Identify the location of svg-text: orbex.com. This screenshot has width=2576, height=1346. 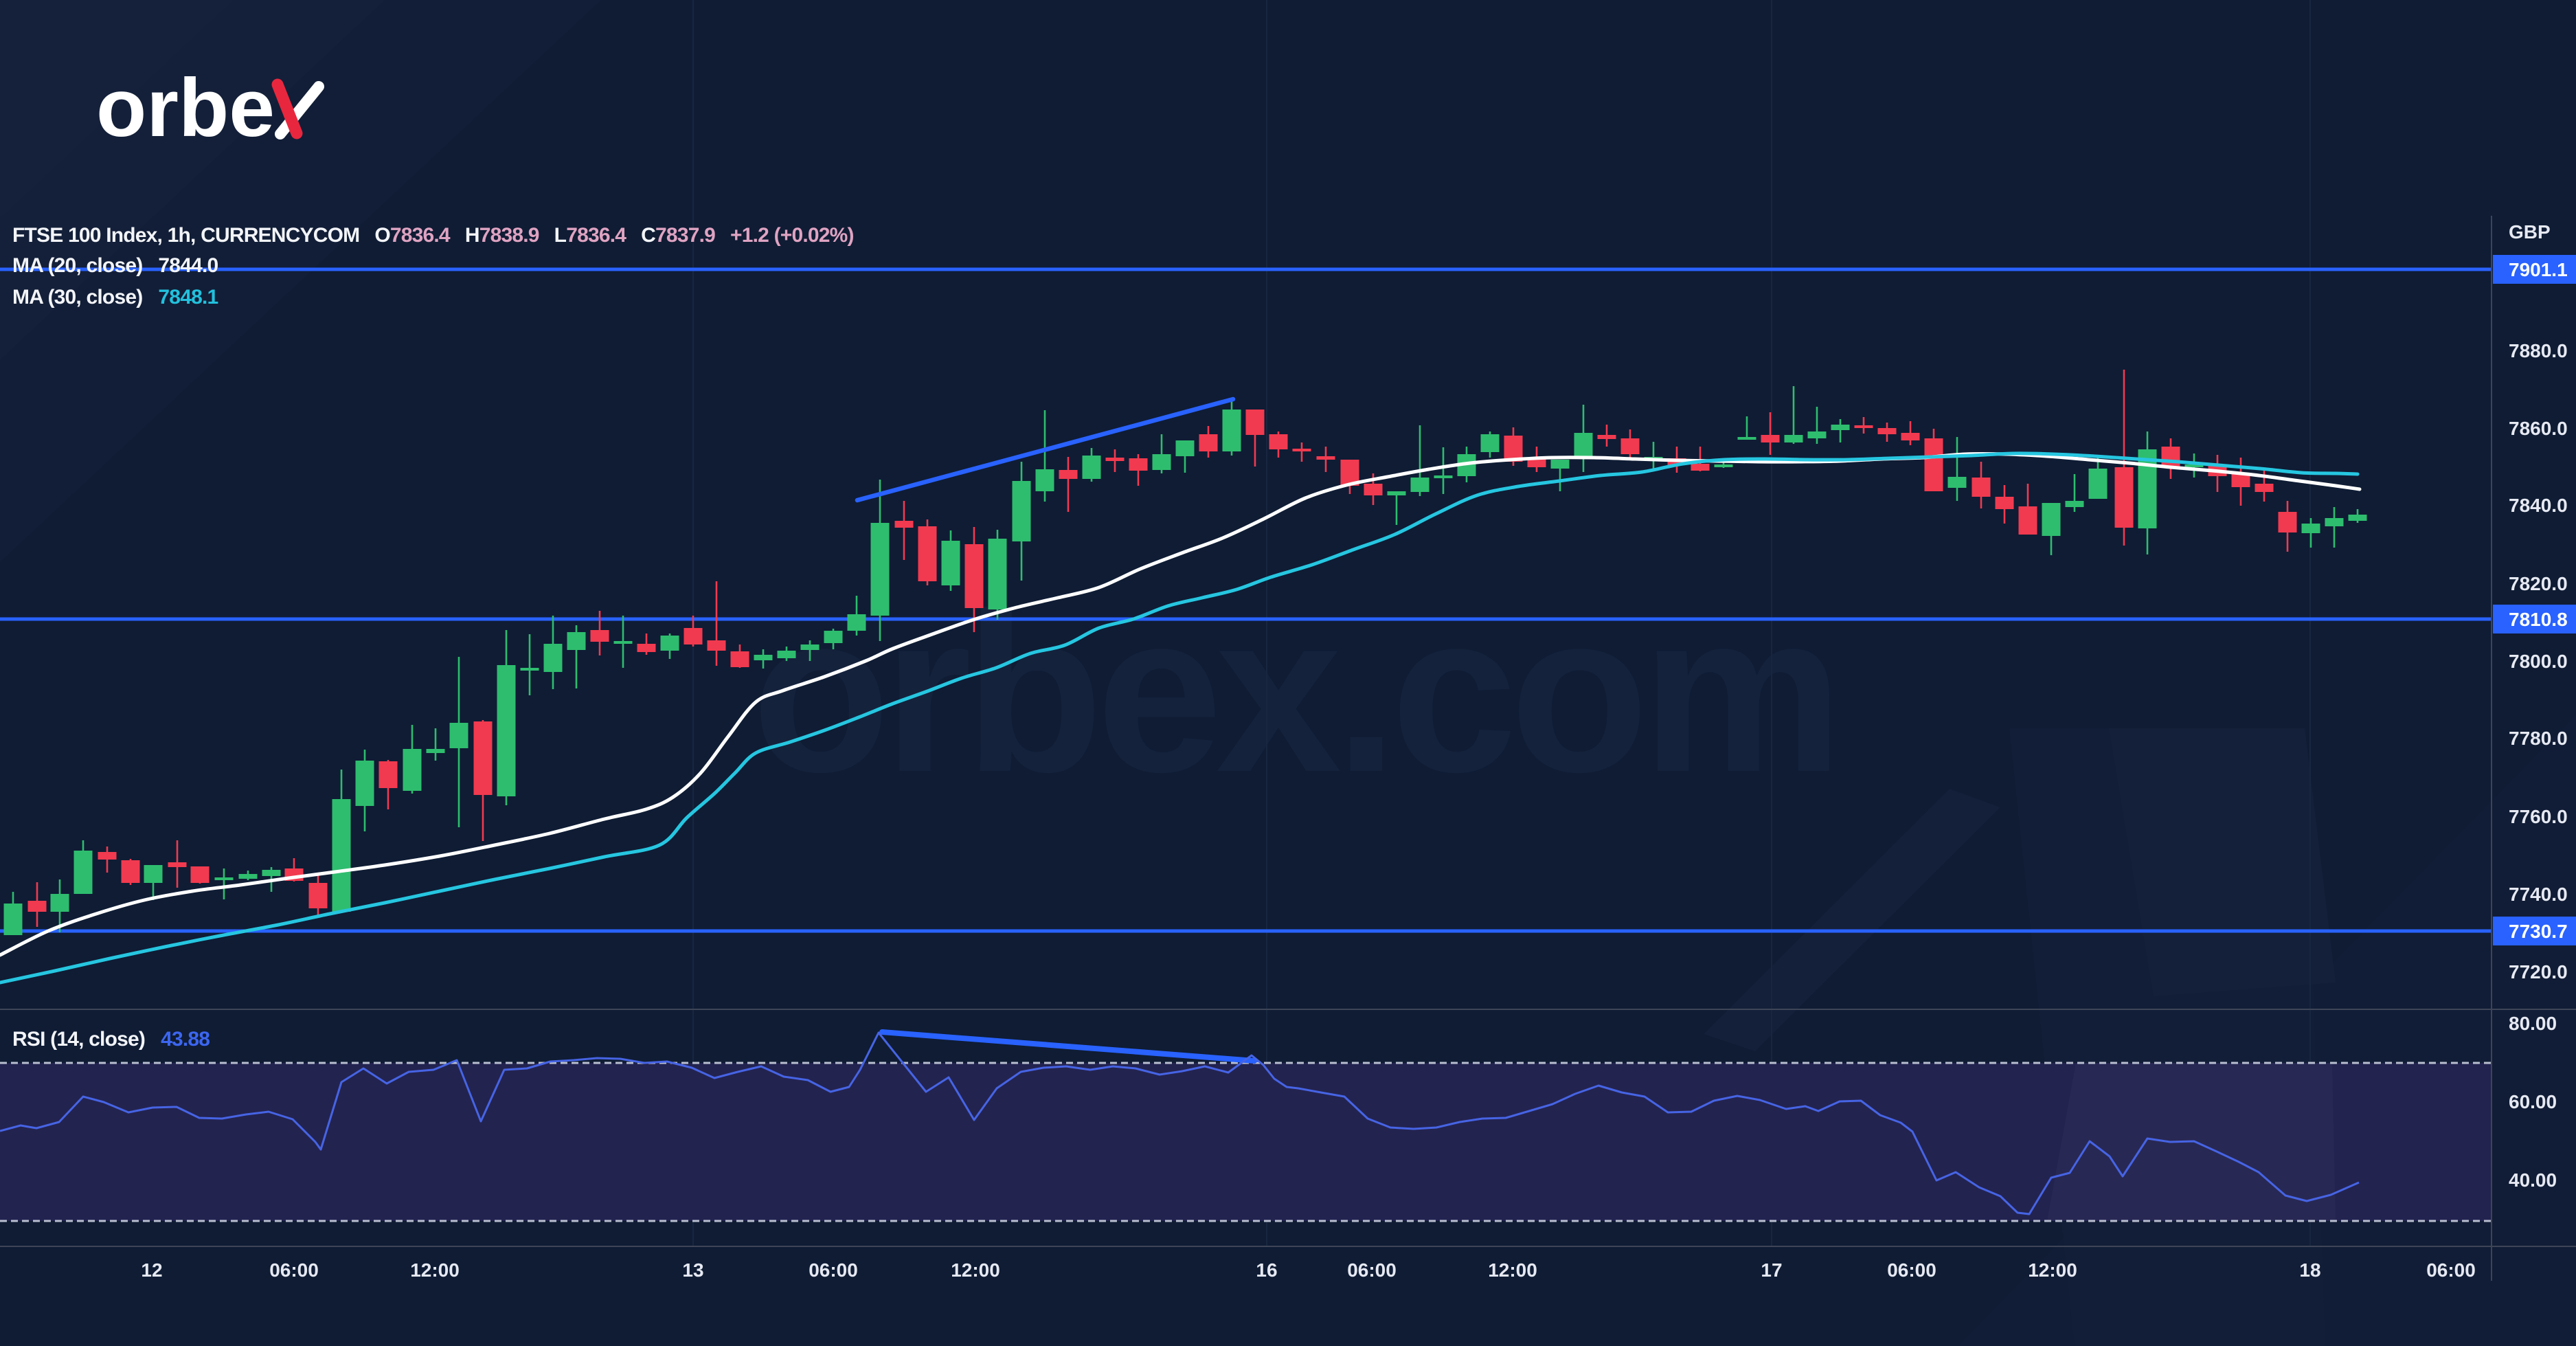
(1294, 692).